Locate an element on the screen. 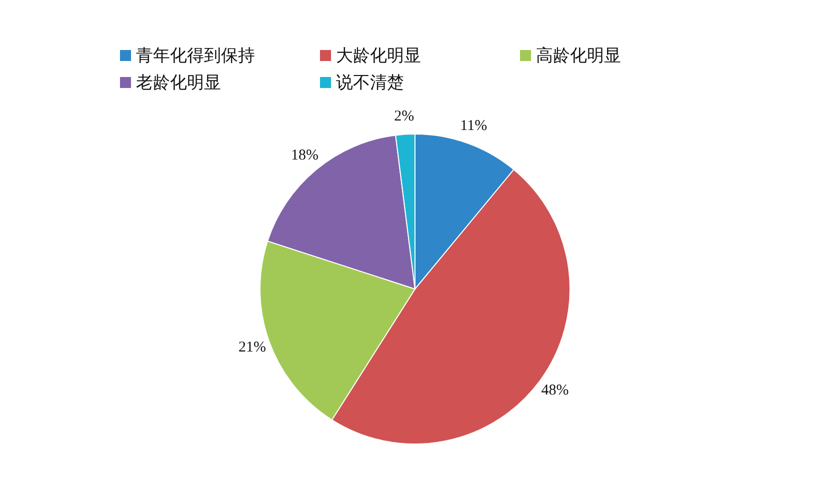 This screenshot has height=497, width=818. data-label: 11% is located at coordinates (474, 126).